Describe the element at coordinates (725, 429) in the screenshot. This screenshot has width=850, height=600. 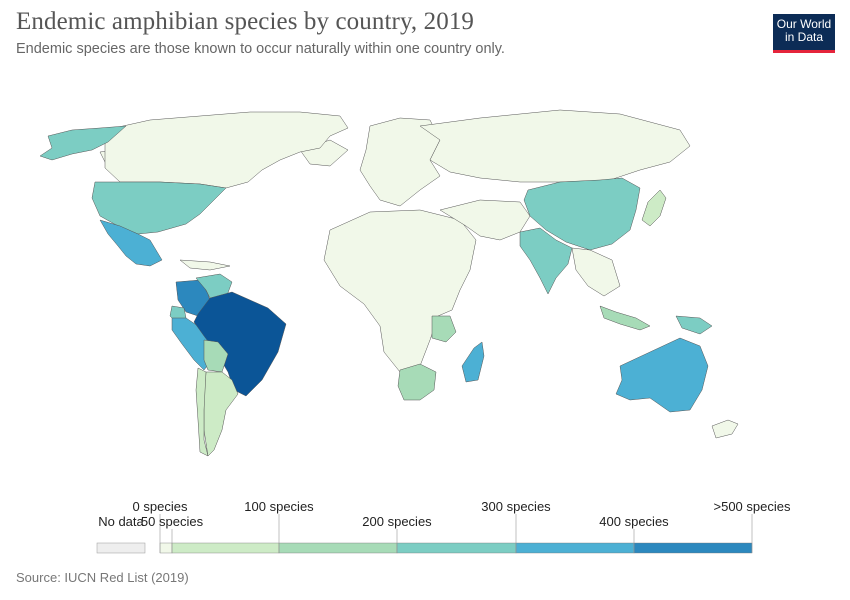
I see `country-new-zealand` at that location.